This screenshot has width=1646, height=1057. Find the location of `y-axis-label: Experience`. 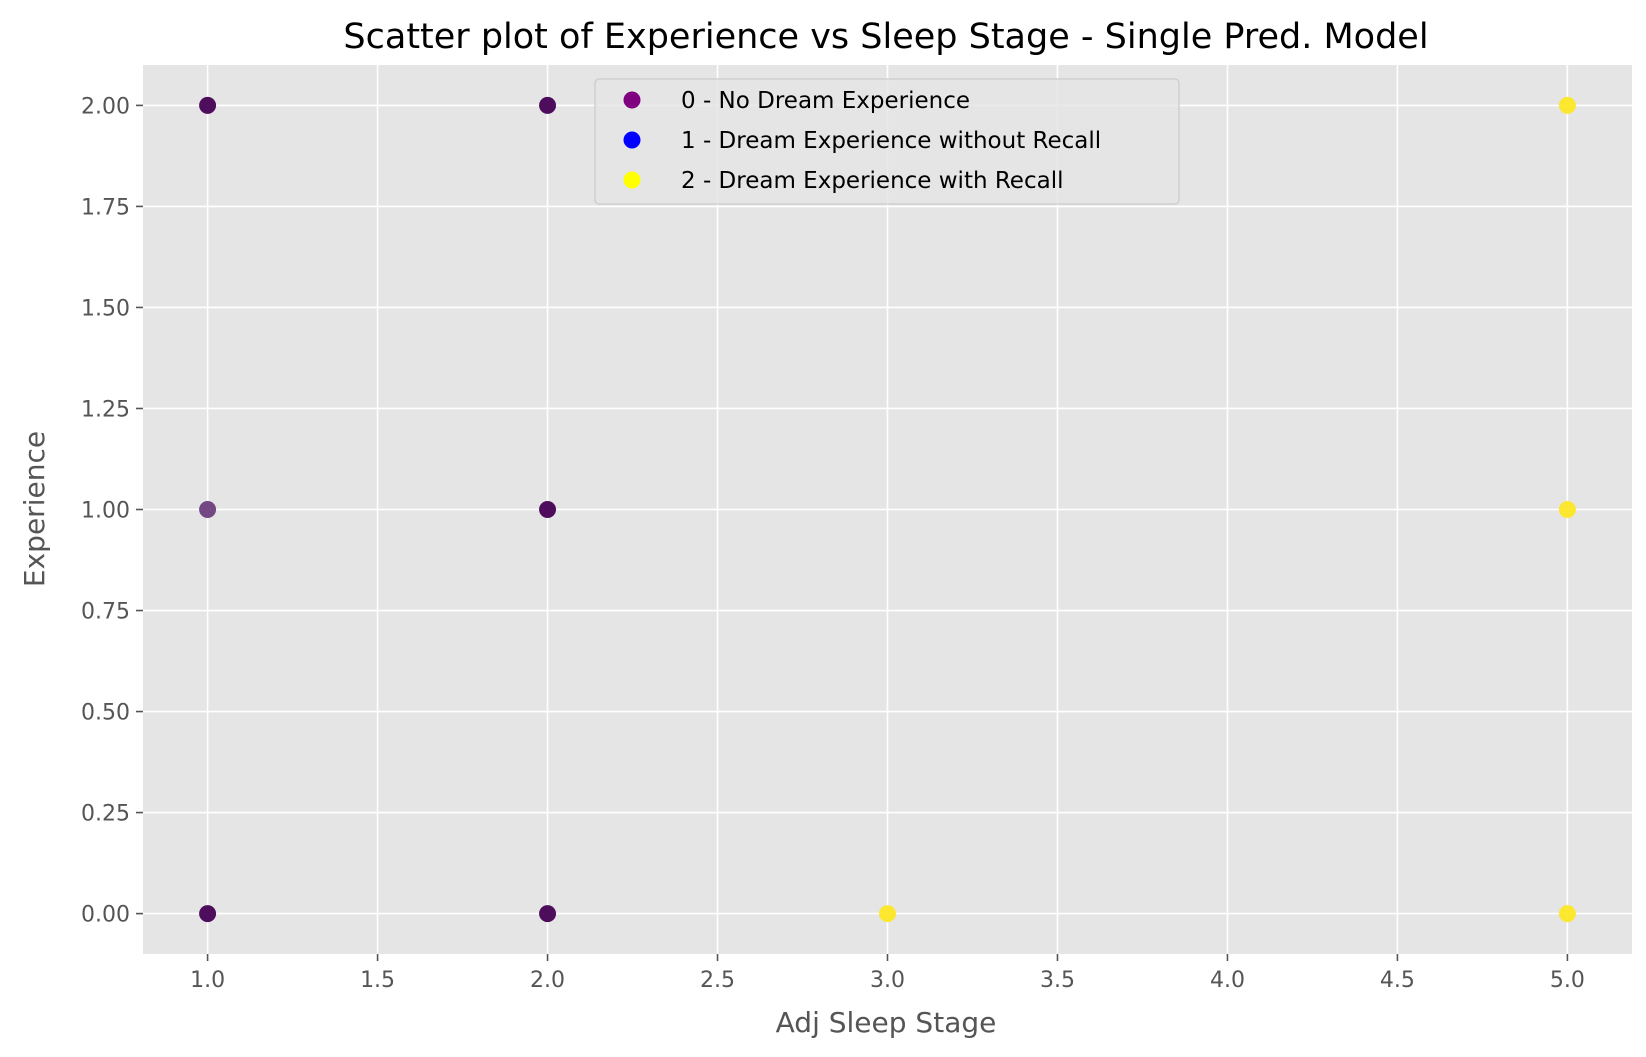

y-axis-label: Experience is located at coordinates (34, 509).